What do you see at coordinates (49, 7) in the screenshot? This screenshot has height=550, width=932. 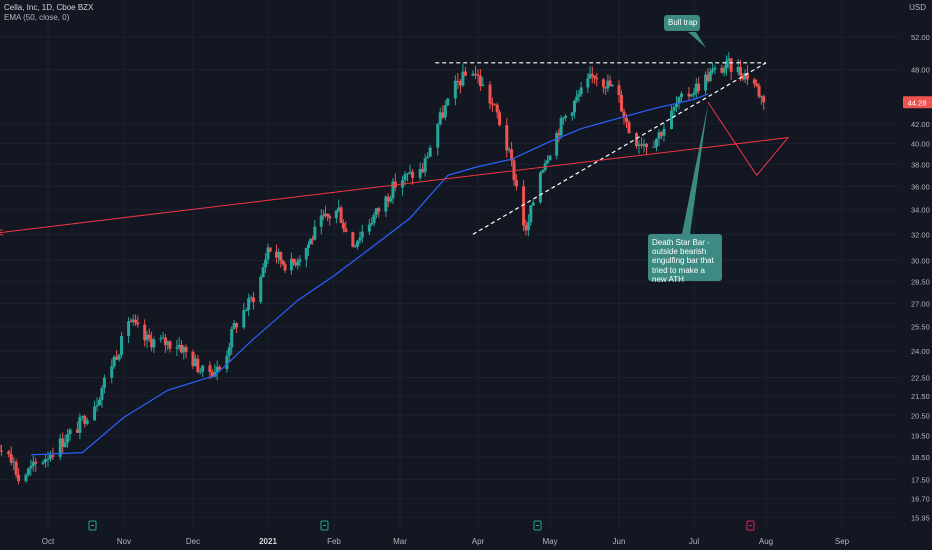 I see `symbol-title: Cella, Inc, 1D, Cboe BZX` at bounding box center [49, 7].